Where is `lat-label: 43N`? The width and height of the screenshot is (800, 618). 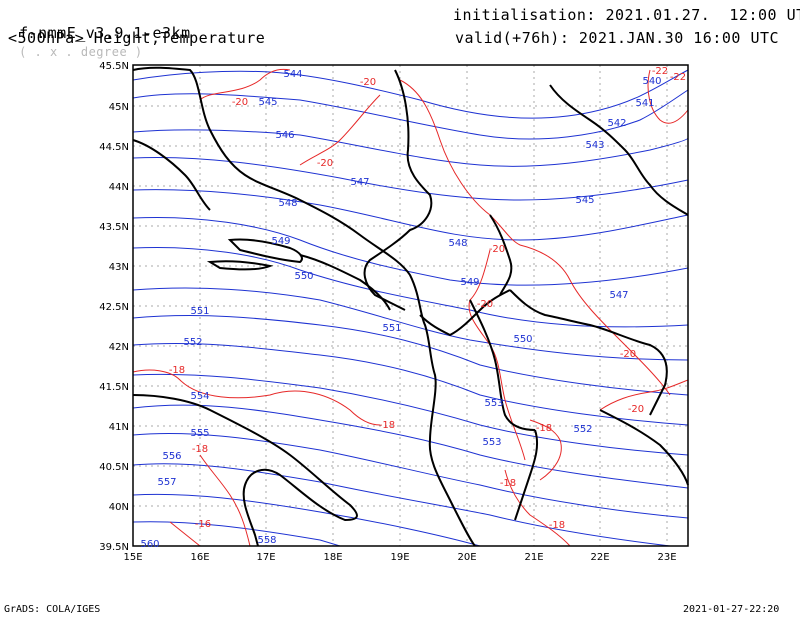
lat-label: 43N is located at coordinates (119, 267).